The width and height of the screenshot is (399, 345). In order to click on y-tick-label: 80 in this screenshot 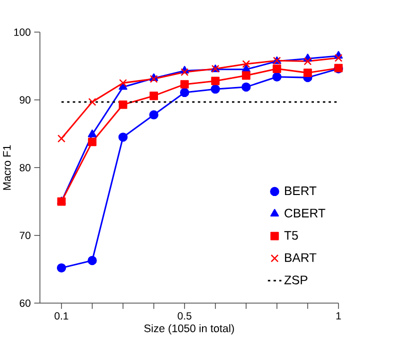, I will do `click(25, 168)`.